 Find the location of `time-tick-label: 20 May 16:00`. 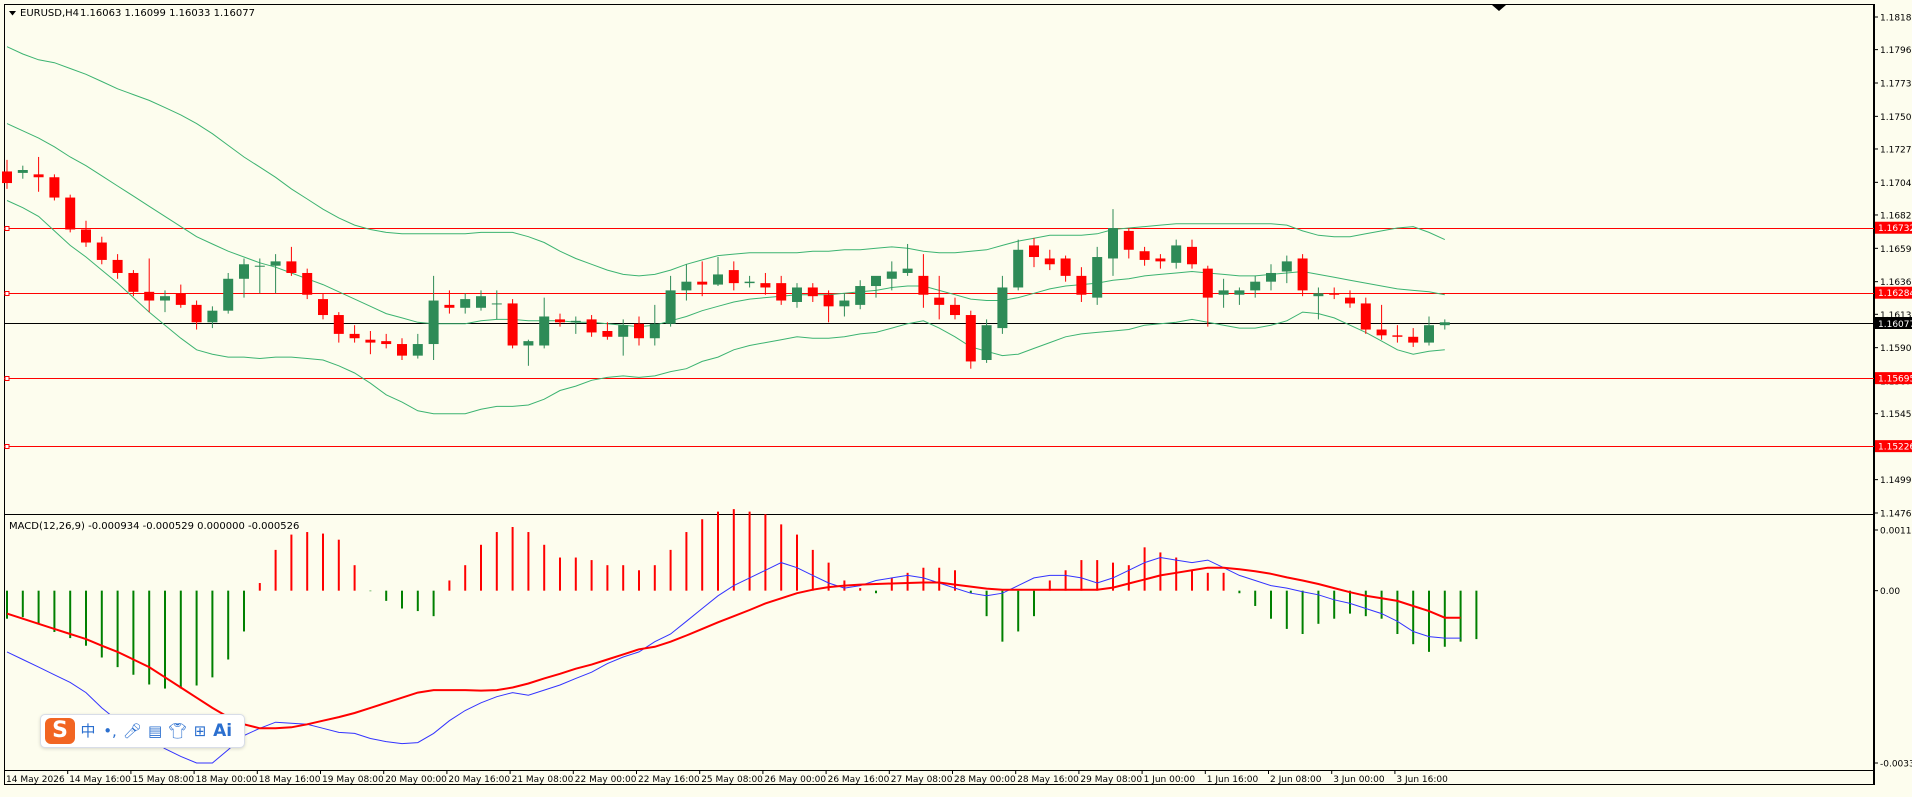

time-tick-label: 20 May 16:00 is located at coordinates (479, 780).